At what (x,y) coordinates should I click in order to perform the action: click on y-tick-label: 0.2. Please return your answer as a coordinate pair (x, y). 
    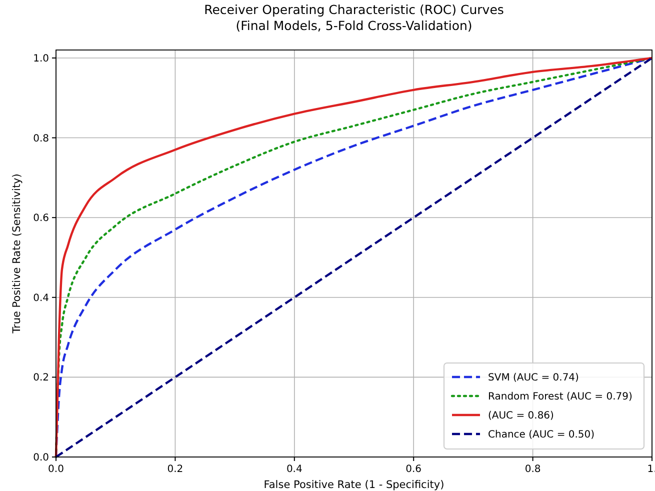
    Looking at the image, I should click on (41, 378).